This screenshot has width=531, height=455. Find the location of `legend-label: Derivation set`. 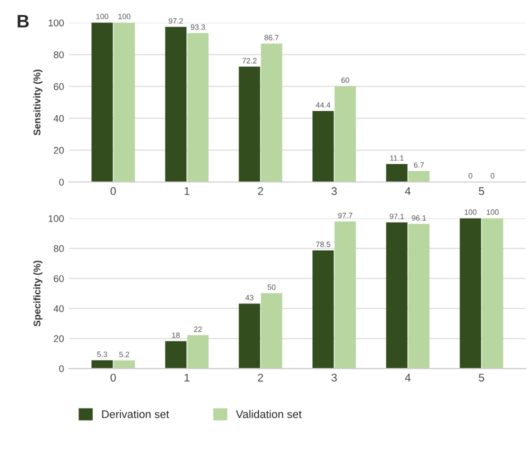

legend-label: Derivation set is located at coordinates (136, 414).